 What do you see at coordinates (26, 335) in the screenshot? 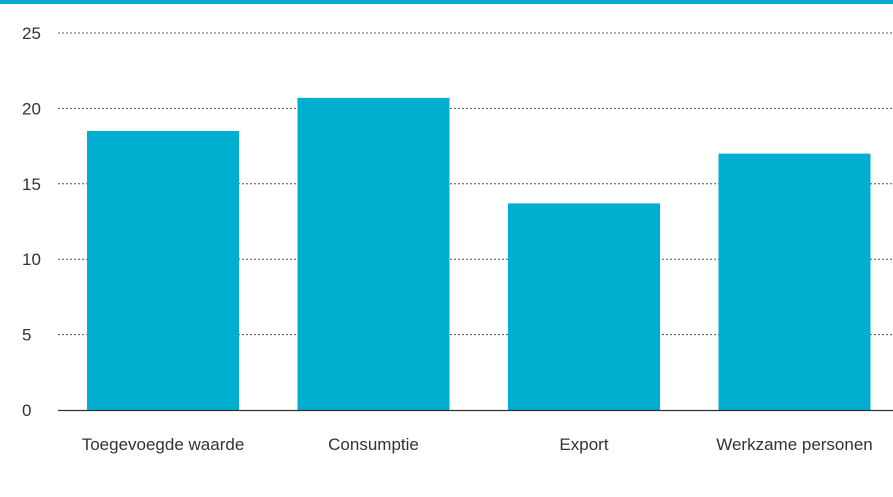
I see `y-tick-label: 5` at bounding box center [26, 335].